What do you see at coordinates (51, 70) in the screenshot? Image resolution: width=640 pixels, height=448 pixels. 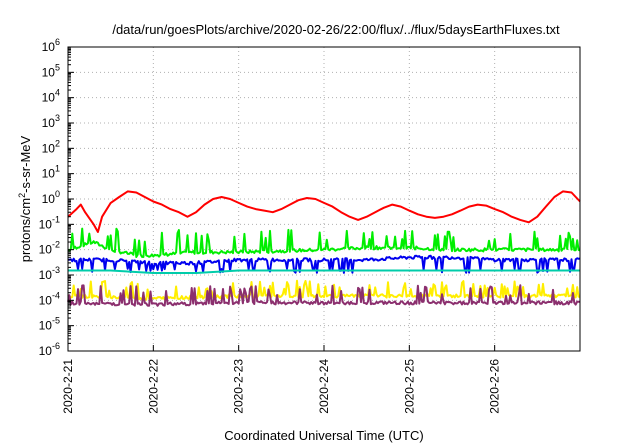 I see `y-tick-label: 10⁵` at bounding box center [51, 70].